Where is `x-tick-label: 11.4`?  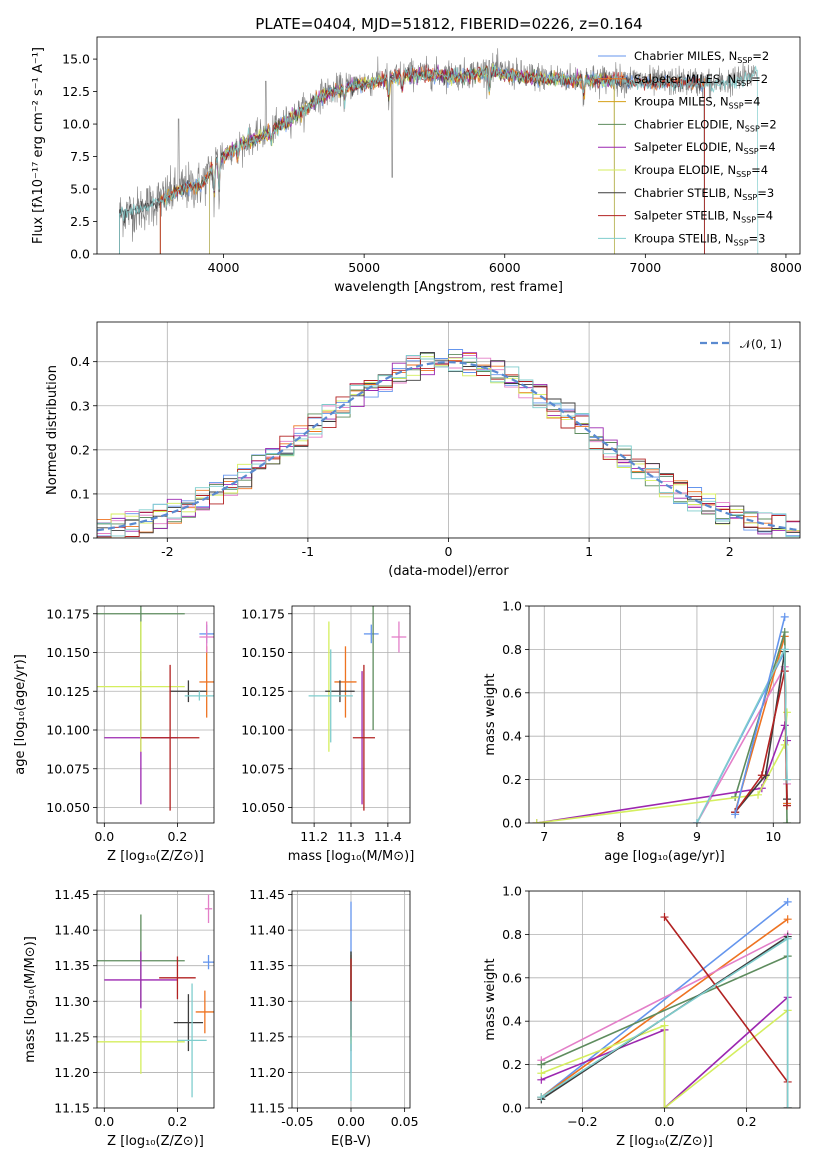 x-tick-label: 11.4 is located at coordinates (388, 836).